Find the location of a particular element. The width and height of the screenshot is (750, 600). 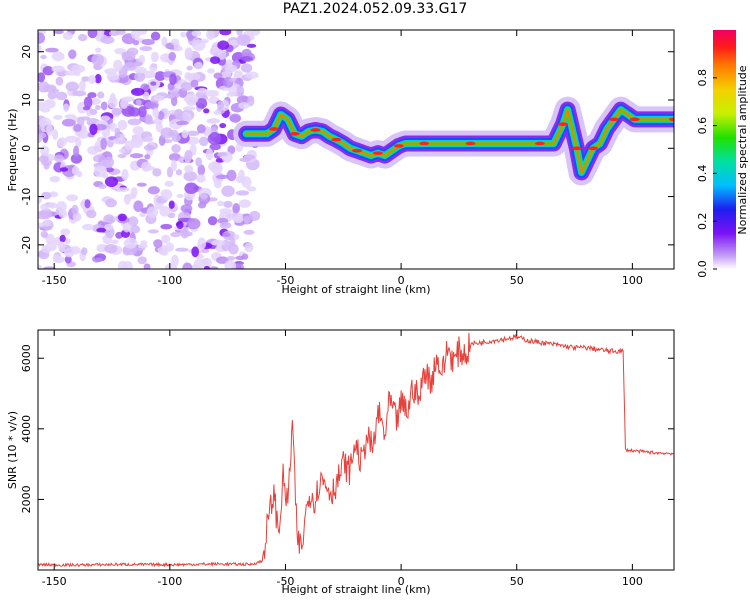

snr-x-tick-label: 0 is located at coordinates (401, 581).